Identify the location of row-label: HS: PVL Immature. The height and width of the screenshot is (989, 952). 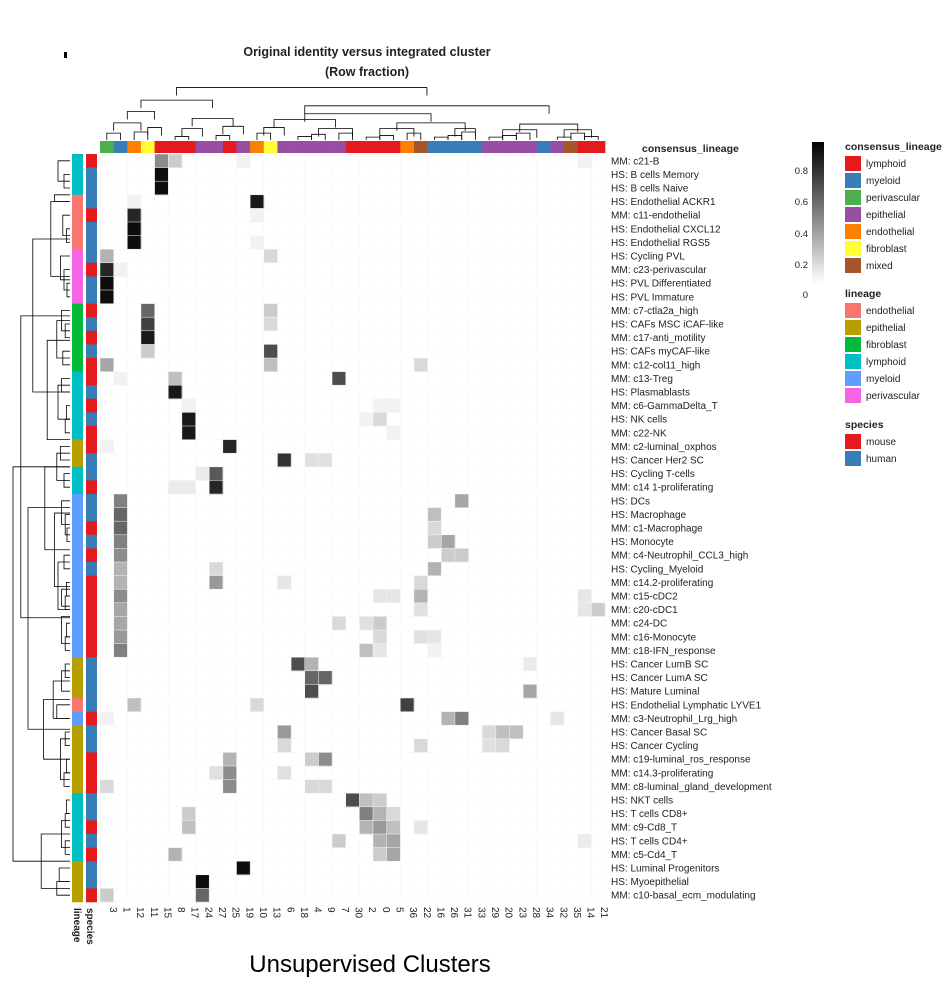
(652, 297).